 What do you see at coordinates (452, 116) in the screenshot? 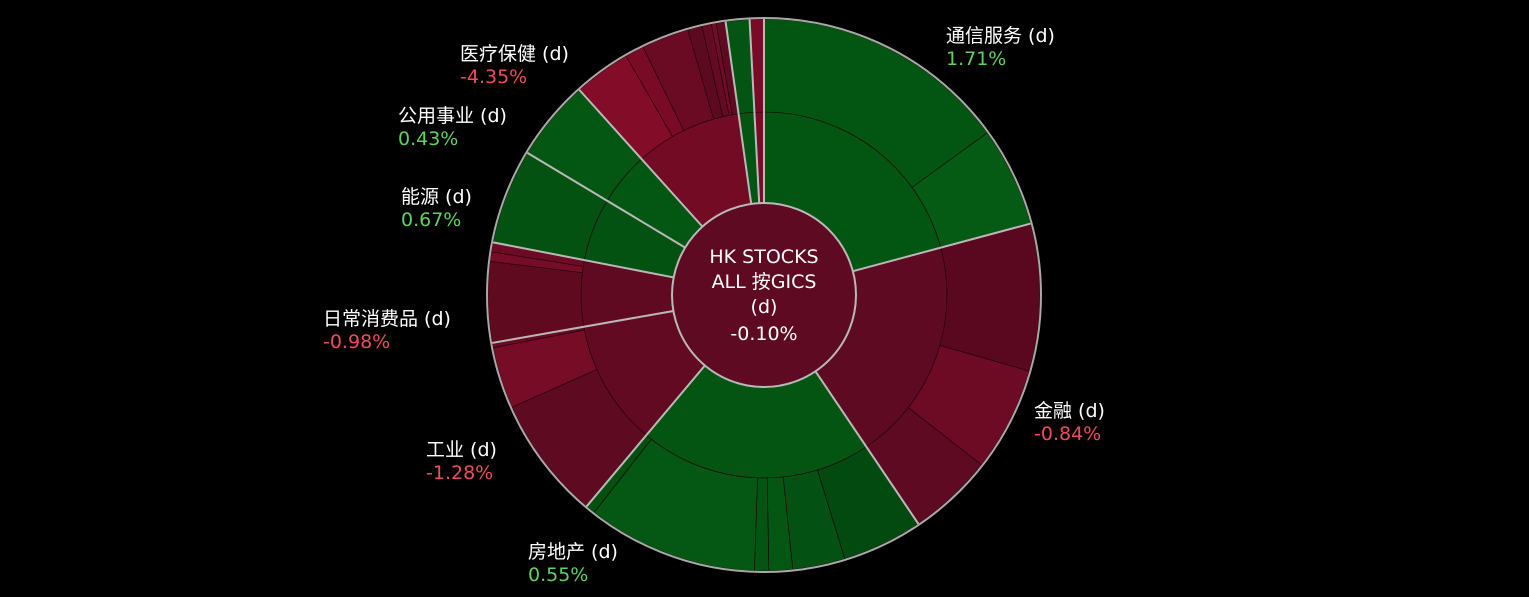
I see `sector-label-name-6: 公用事业 (d)` at bounding box center [452, 116].